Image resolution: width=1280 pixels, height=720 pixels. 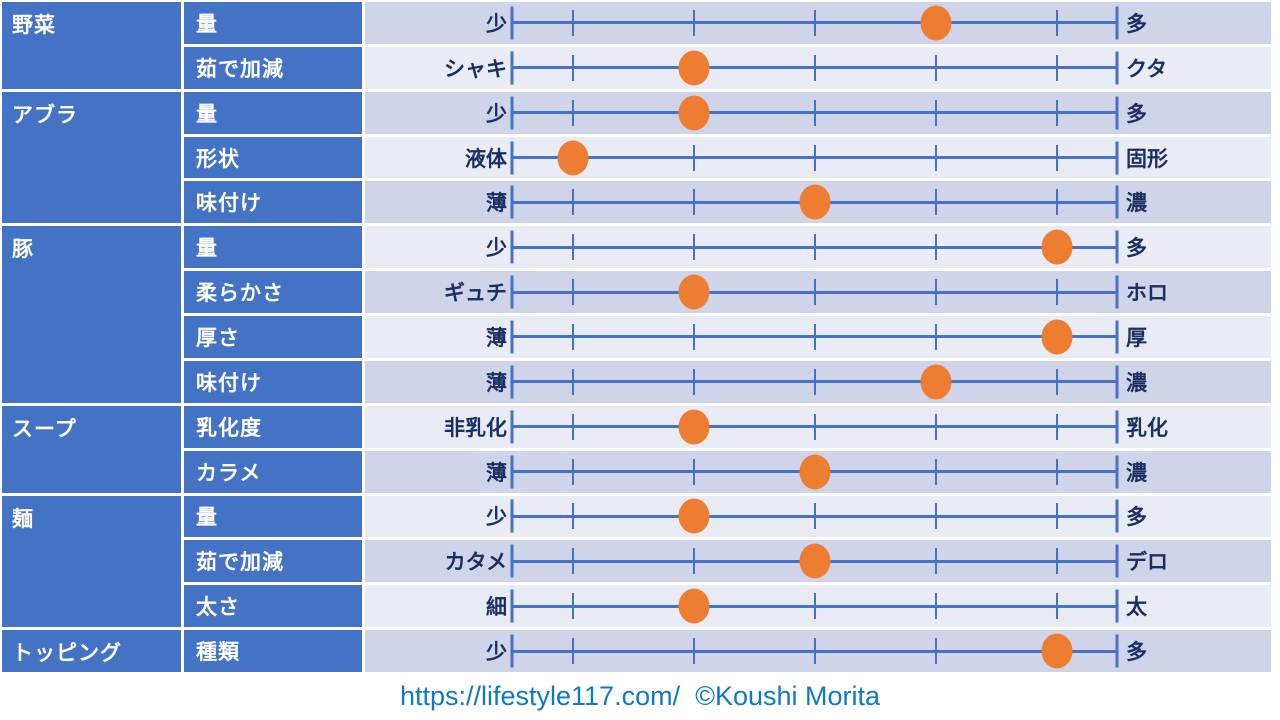 I want to click on category-cell: トッピング, so click(x=91, y=651).